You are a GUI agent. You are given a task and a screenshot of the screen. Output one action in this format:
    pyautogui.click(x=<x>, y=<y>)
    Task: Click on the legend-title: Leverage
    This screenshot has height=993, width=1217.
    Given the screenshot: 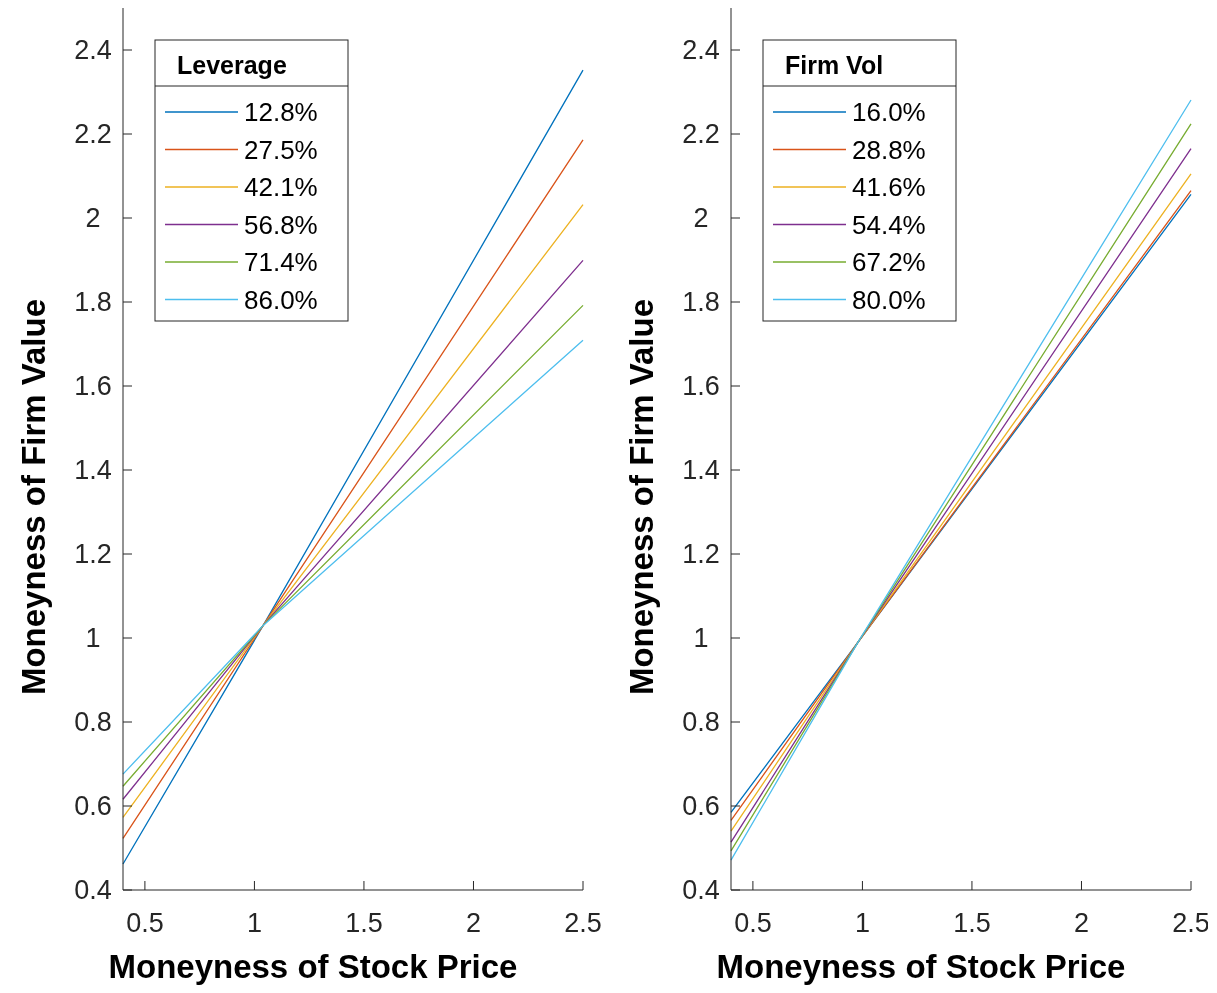 What is the action you would take?
    pyautogui.click(x=232, y=65)
    